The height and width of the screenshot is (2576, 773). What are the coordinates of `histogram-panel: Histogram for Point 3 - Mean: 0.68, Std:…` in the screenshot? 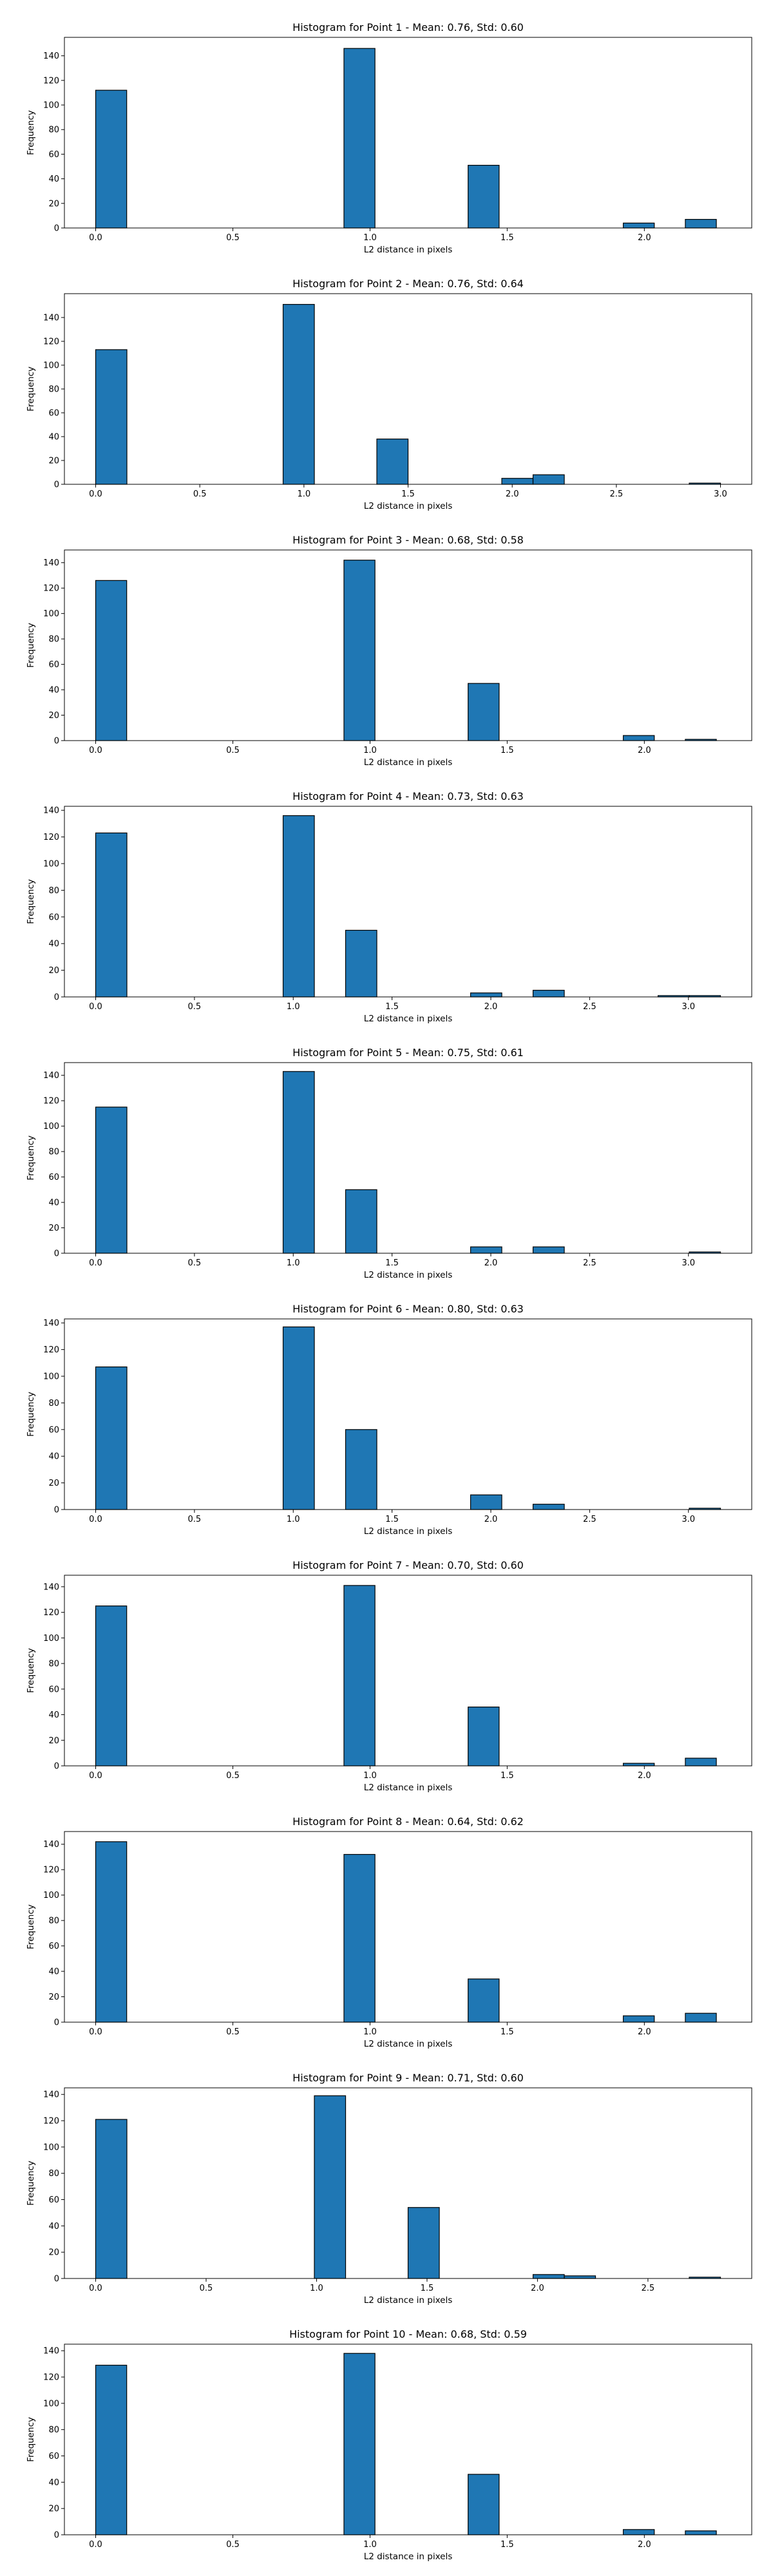 It's located at (389, 651).